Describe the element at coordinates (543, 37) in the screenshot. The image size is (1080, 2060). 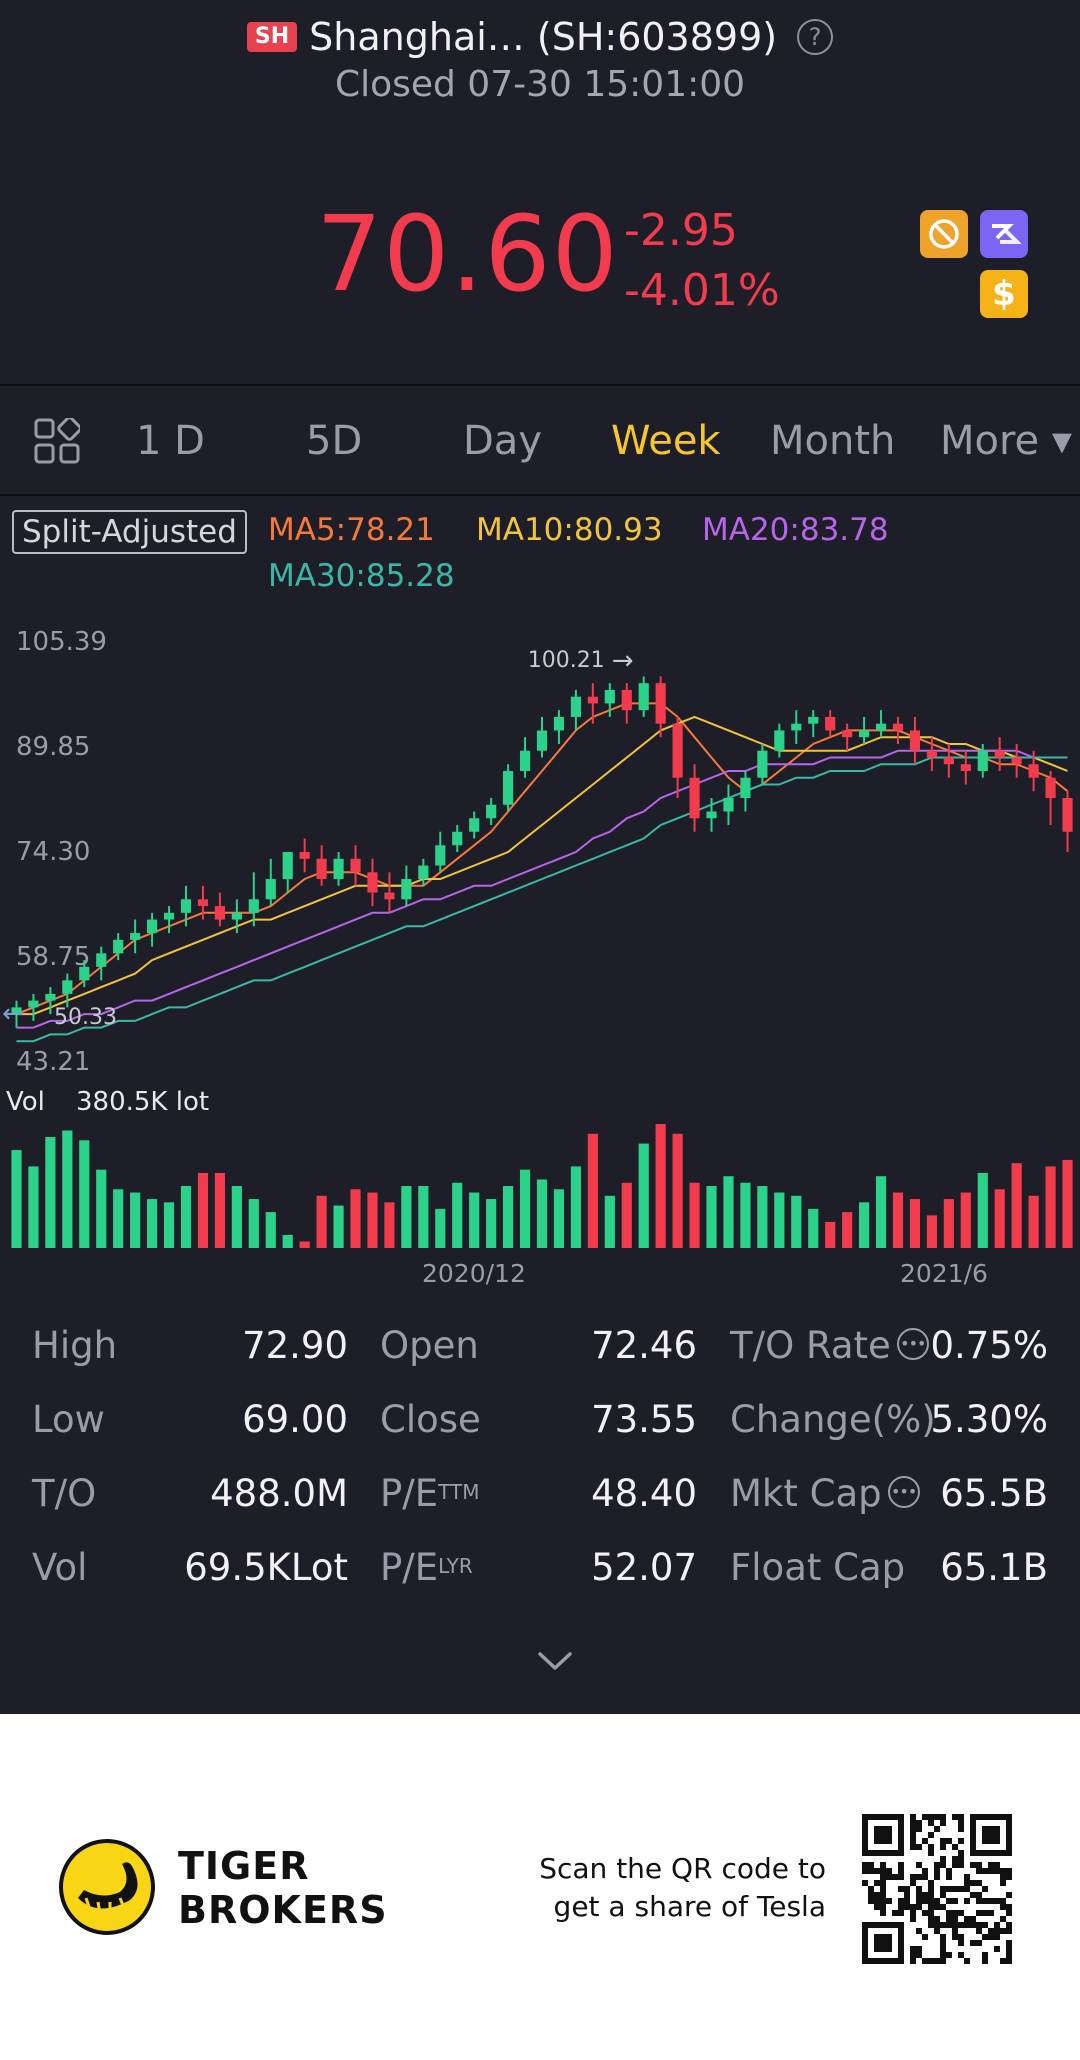
I see `stock-title: Shanghai… (SH:603899)` at that location.